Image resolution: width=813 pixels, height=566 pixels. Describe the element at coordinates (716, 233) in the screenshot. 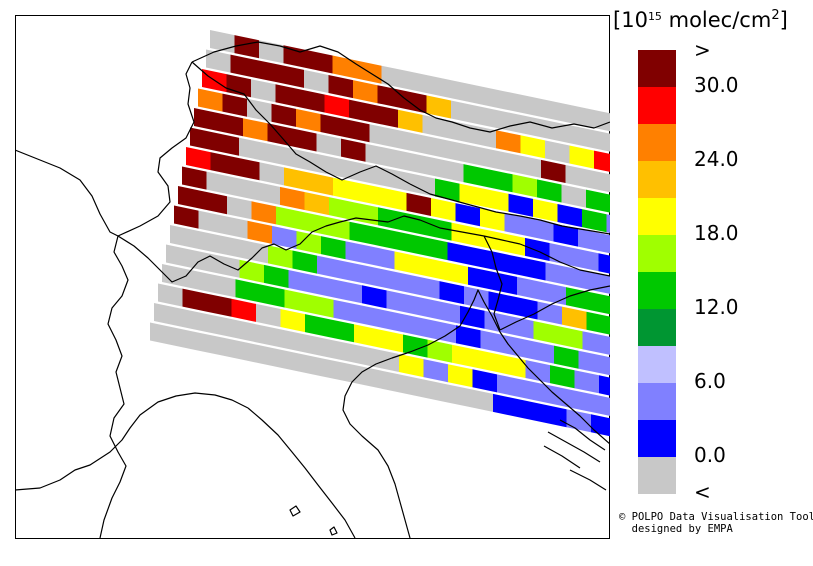

I see `legend-label: 18.0` at that location.